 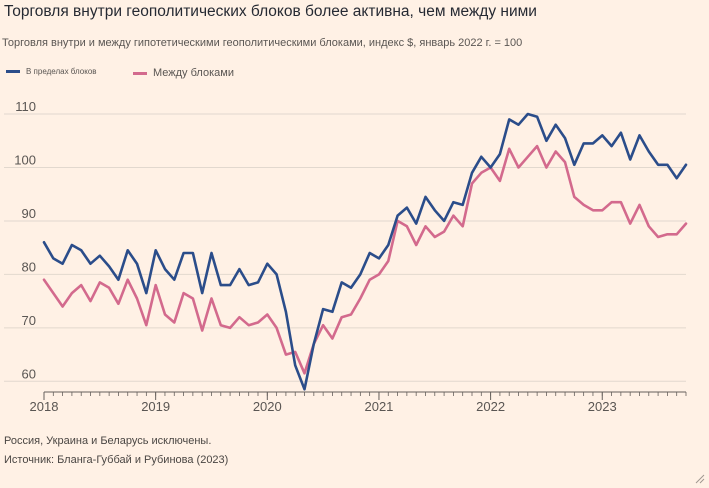 I want to click on y-tick-label: 60, so click(x=29, y=373).